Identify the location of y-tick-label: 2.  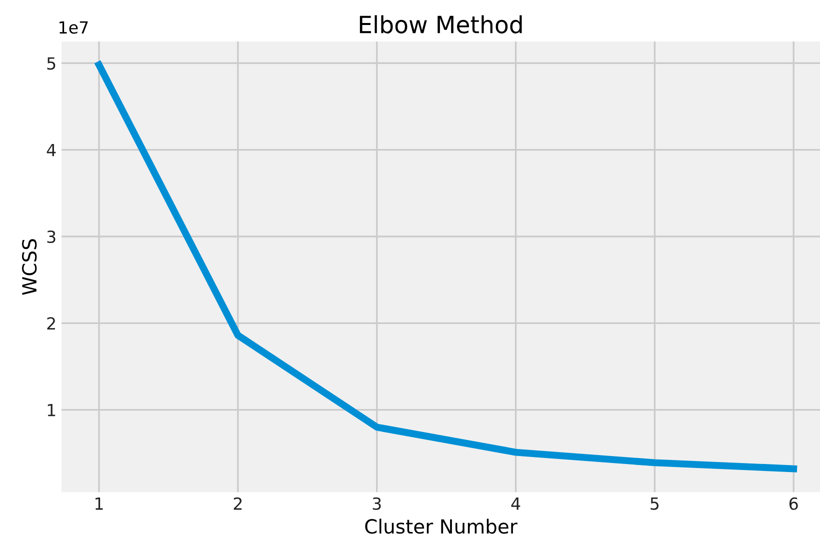
(51, 323).